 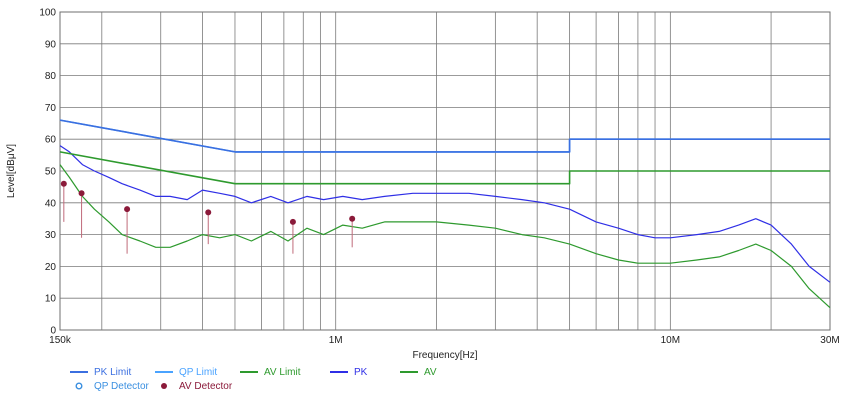 What do you see at coordinates (60, 340) in the screenshot?
I see `x-tick-label: 150k` at bounding box center [60, 340].